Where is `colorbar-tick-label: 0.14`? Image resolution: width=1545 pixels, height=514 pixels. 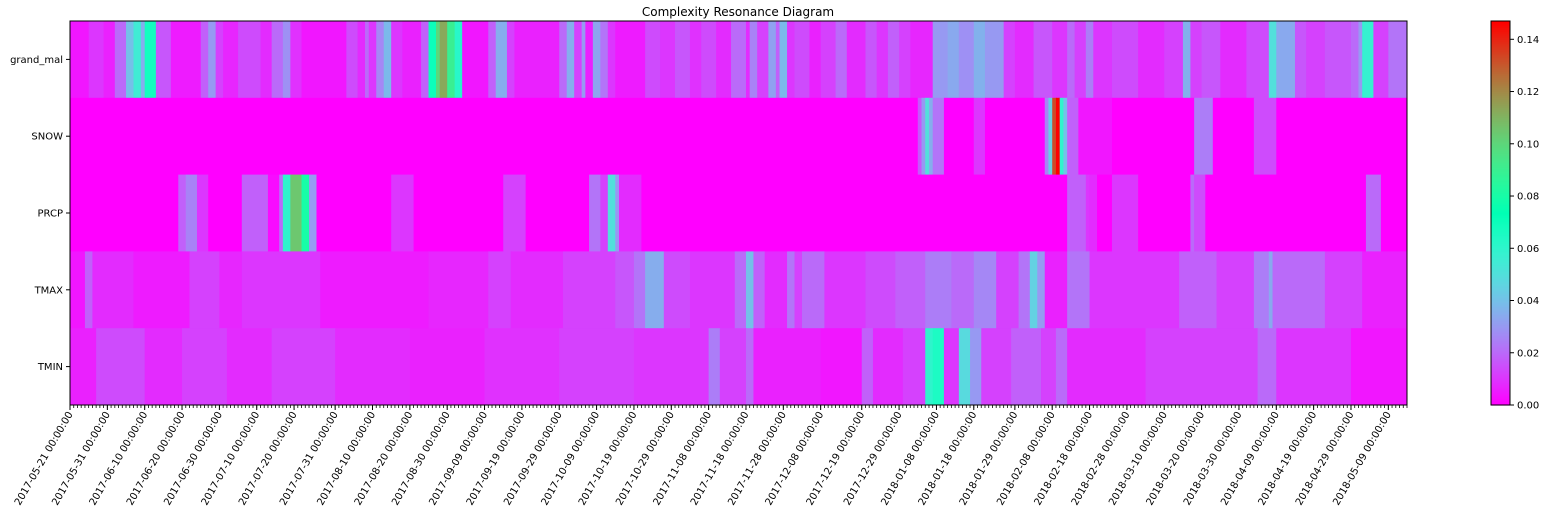
colorbar-tick-label: 0.14 is located at coordinates (1528, 40).